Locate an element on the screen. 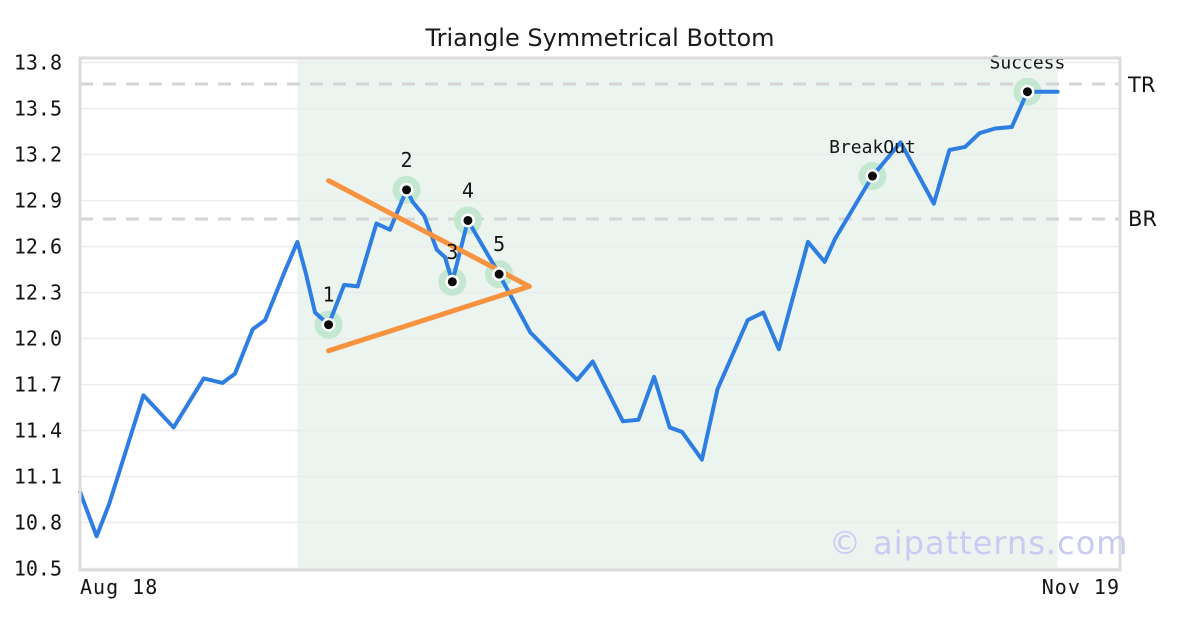  pattern-point-3-label: 3 is located at coordinates (452, 252).